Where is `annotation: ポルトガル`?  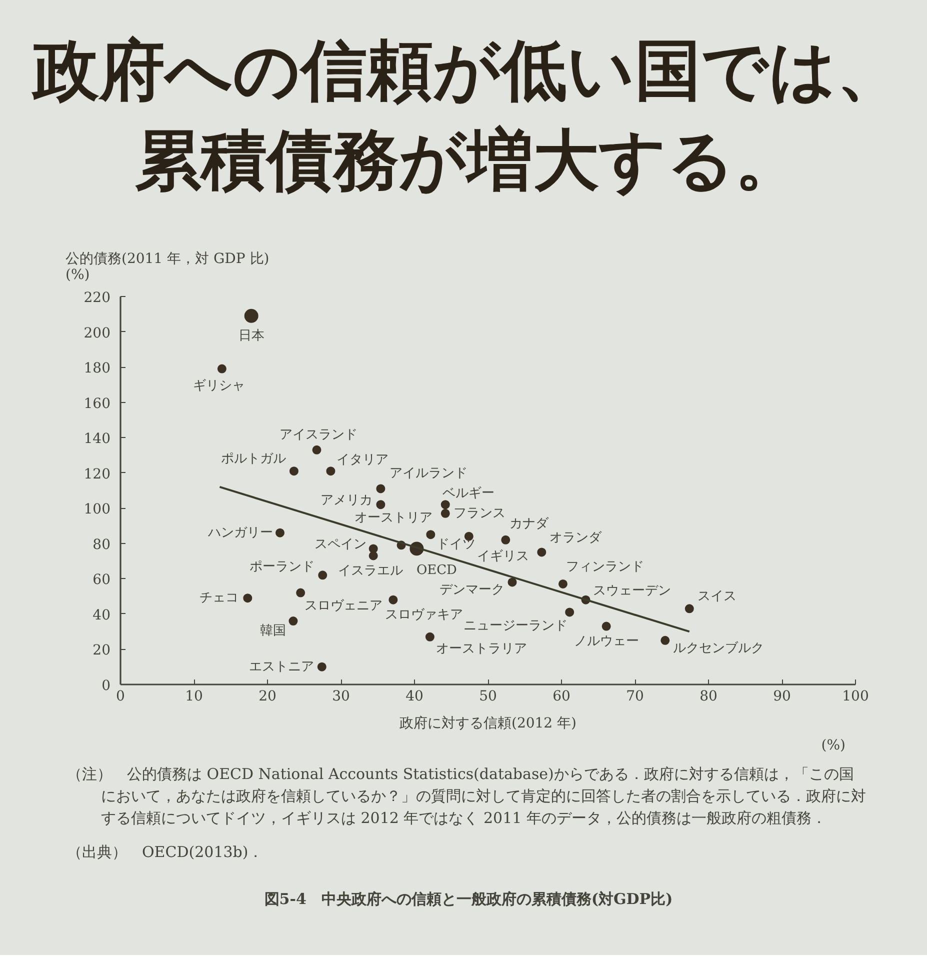
annotation: ポルトガル is located at coordinates (253, 459).